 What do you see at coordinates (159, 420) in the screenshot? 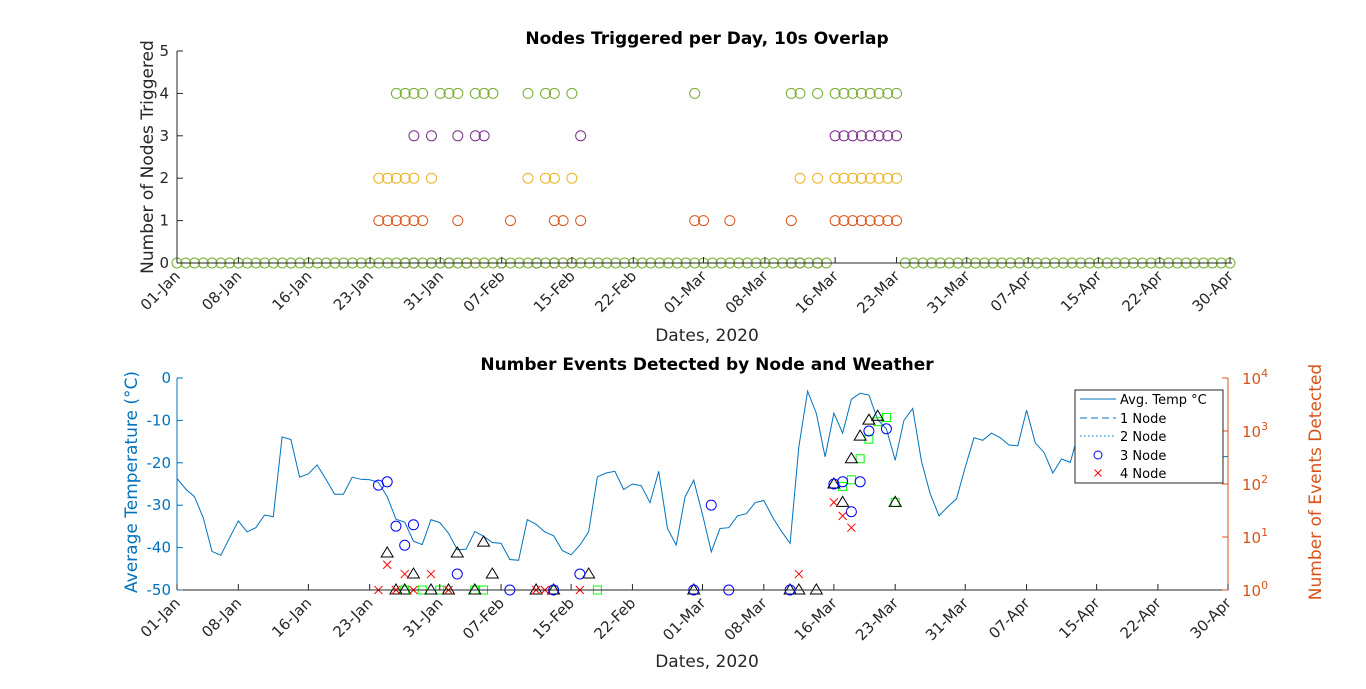
I see `left-y-tick-label: -10` at bounding box center [159, 420].